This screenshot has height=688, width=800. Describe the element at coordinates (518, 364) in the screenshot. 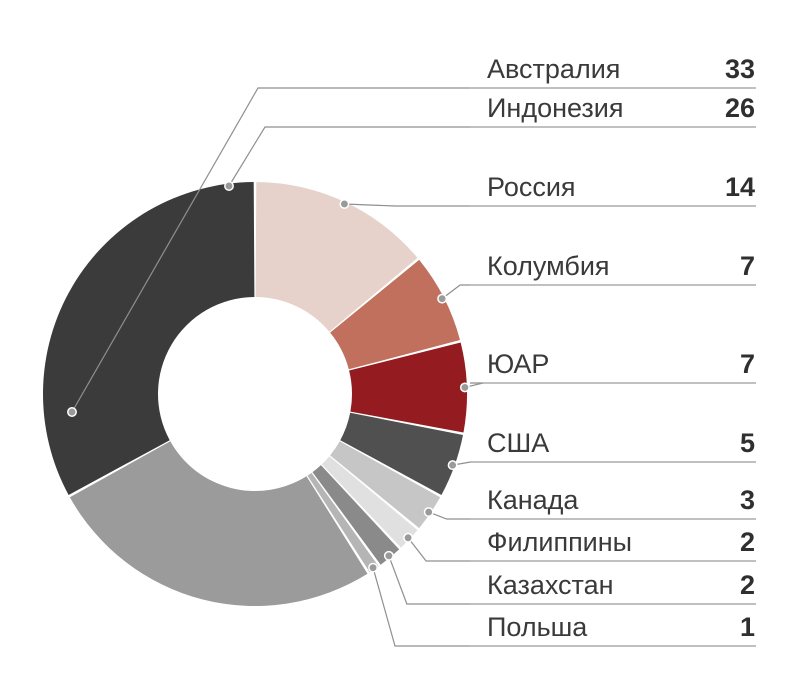

I see `legend-label: ЮАР` at that location.